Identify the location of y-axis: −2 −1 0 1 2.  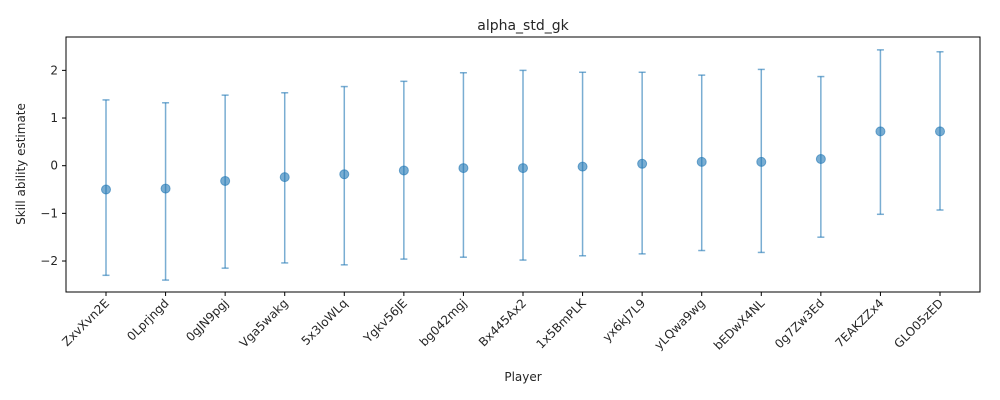
(53, 165).